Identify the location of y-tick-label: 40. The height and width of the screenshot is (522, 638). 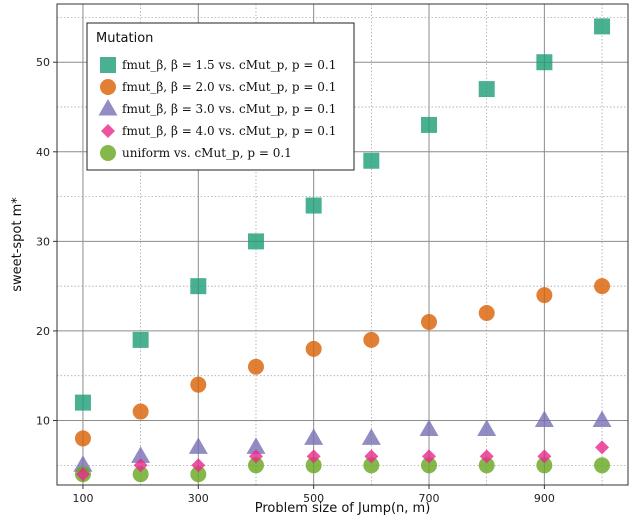
(43, 152).